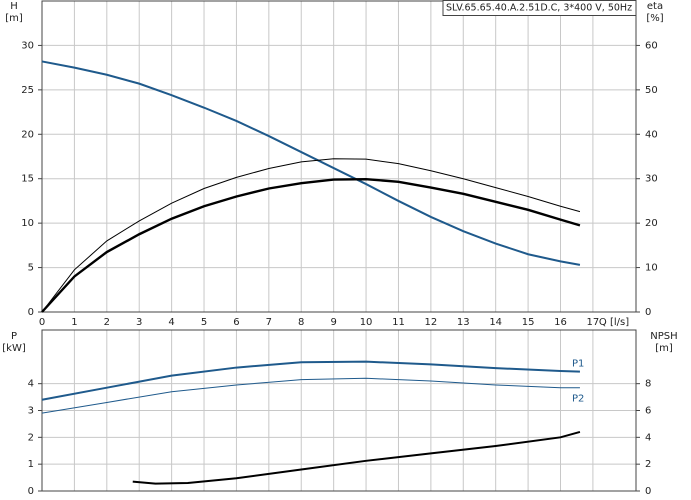 Image resolution: width=691 pixels, height=500 pixels. What do you see at coordinates (651, 223) in the screenshot?
I see `y2-tick-label: 20` at bounding box center [651, 223].